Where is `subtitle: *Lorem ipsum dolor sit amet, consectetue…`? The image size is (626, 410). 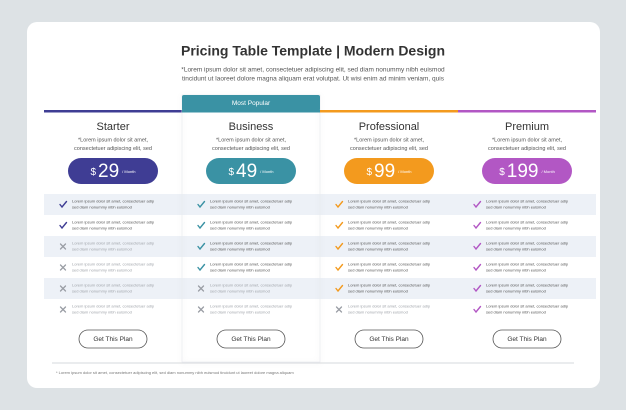 subtitle: *Lorem ipsum dolor sit amet, consectetue… is located at coordinates (313, 70).